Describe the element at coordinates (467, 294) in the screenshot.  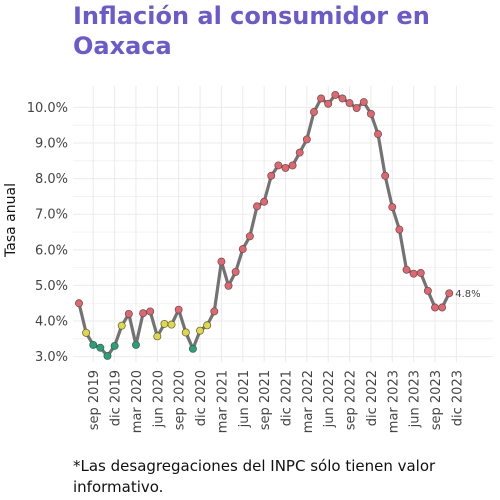
I see `last-value-label: 4.8%` at that location.